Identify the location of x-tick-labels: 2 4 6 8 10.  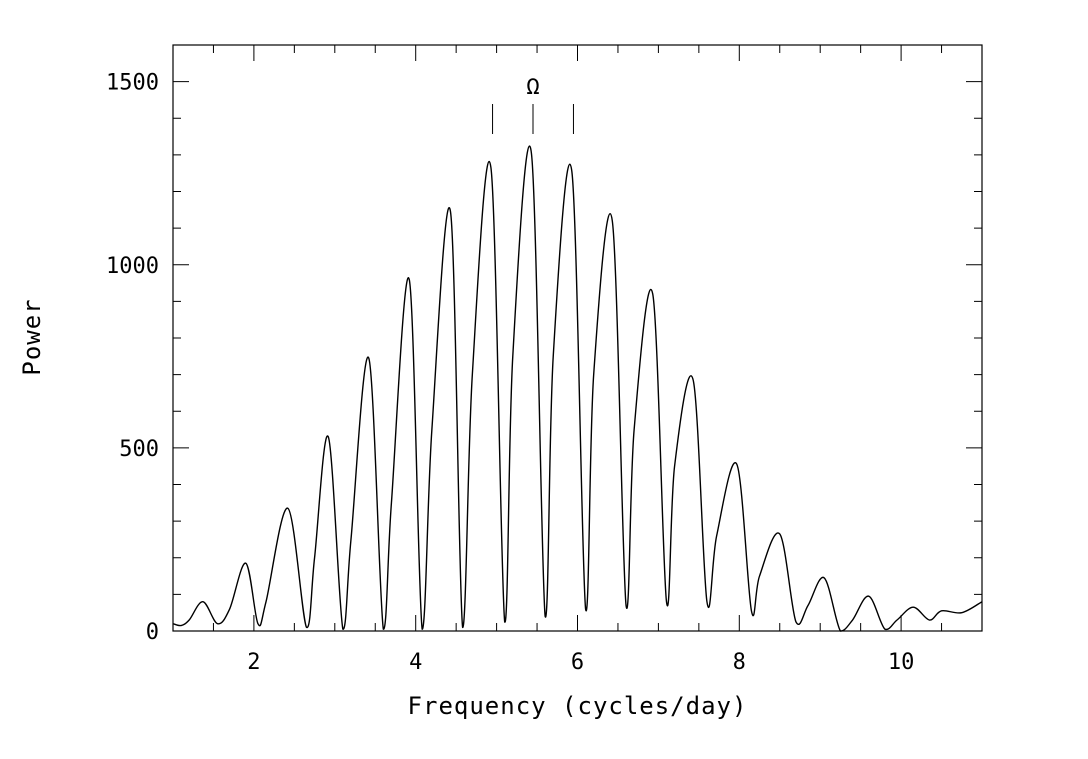
(580, 662).